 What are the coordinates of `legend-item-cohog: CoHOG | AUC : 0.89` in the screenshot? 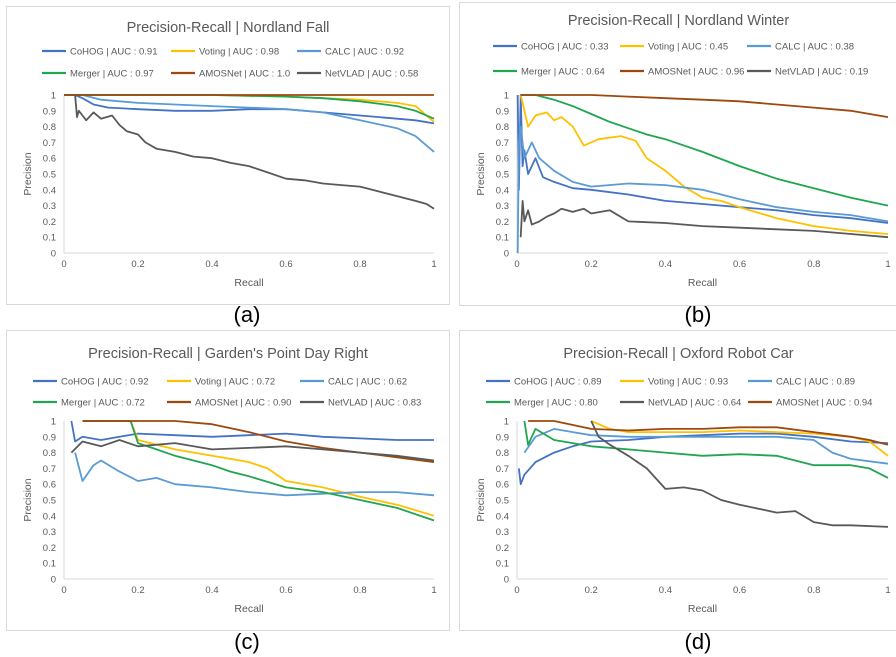 It's located at (543, 382).